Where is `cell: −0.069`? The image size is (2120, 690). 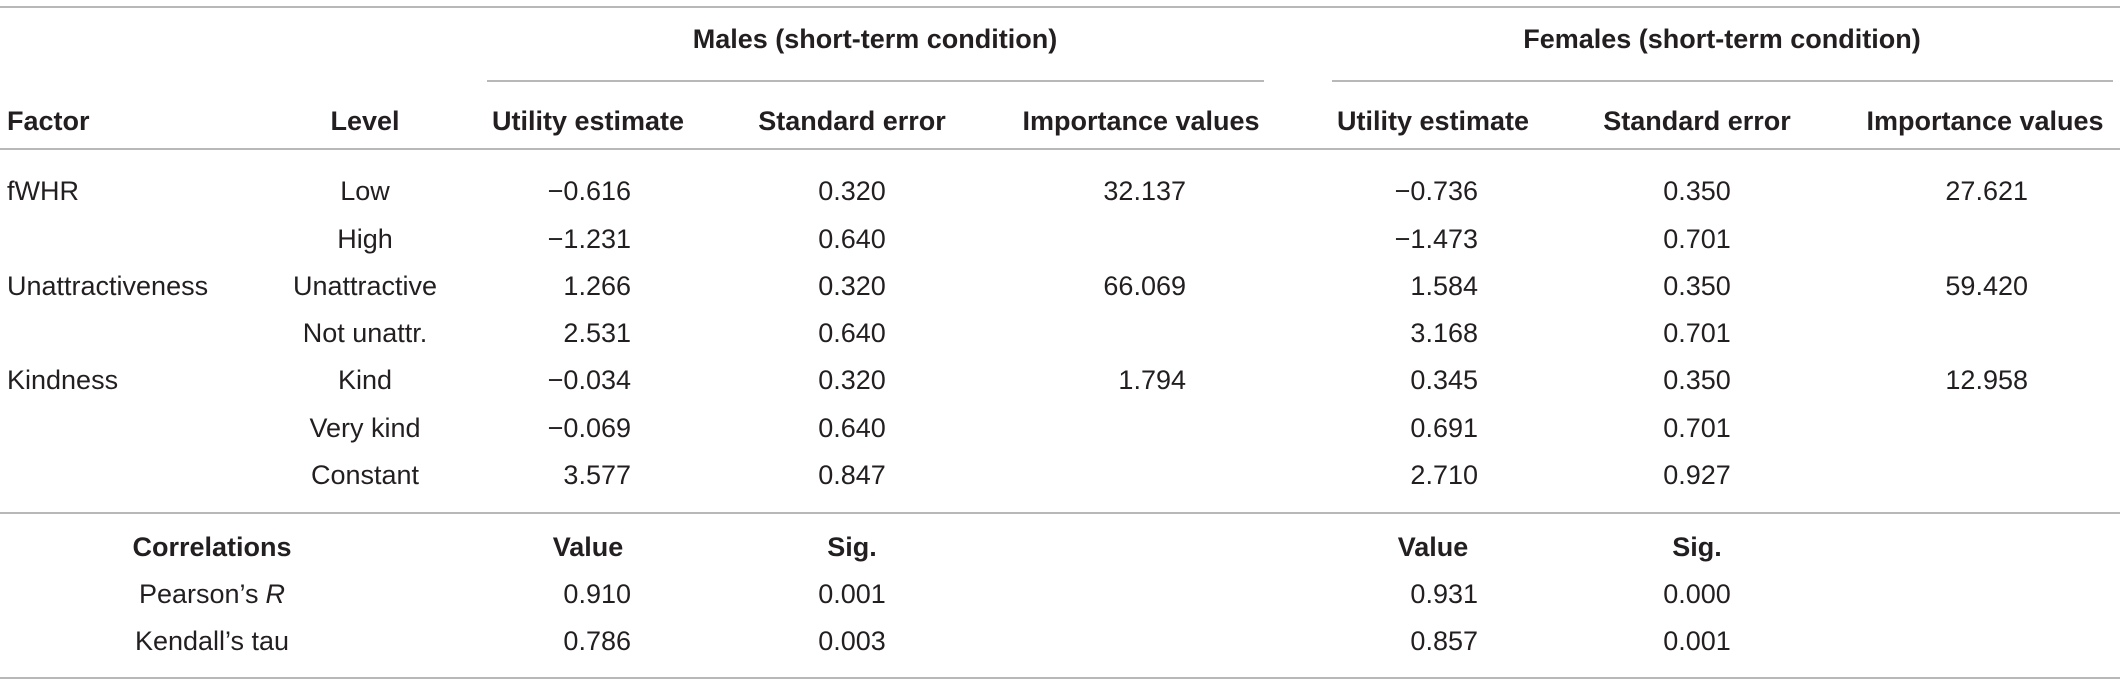
cell: −0.069 is located at coordinates (589, 428).